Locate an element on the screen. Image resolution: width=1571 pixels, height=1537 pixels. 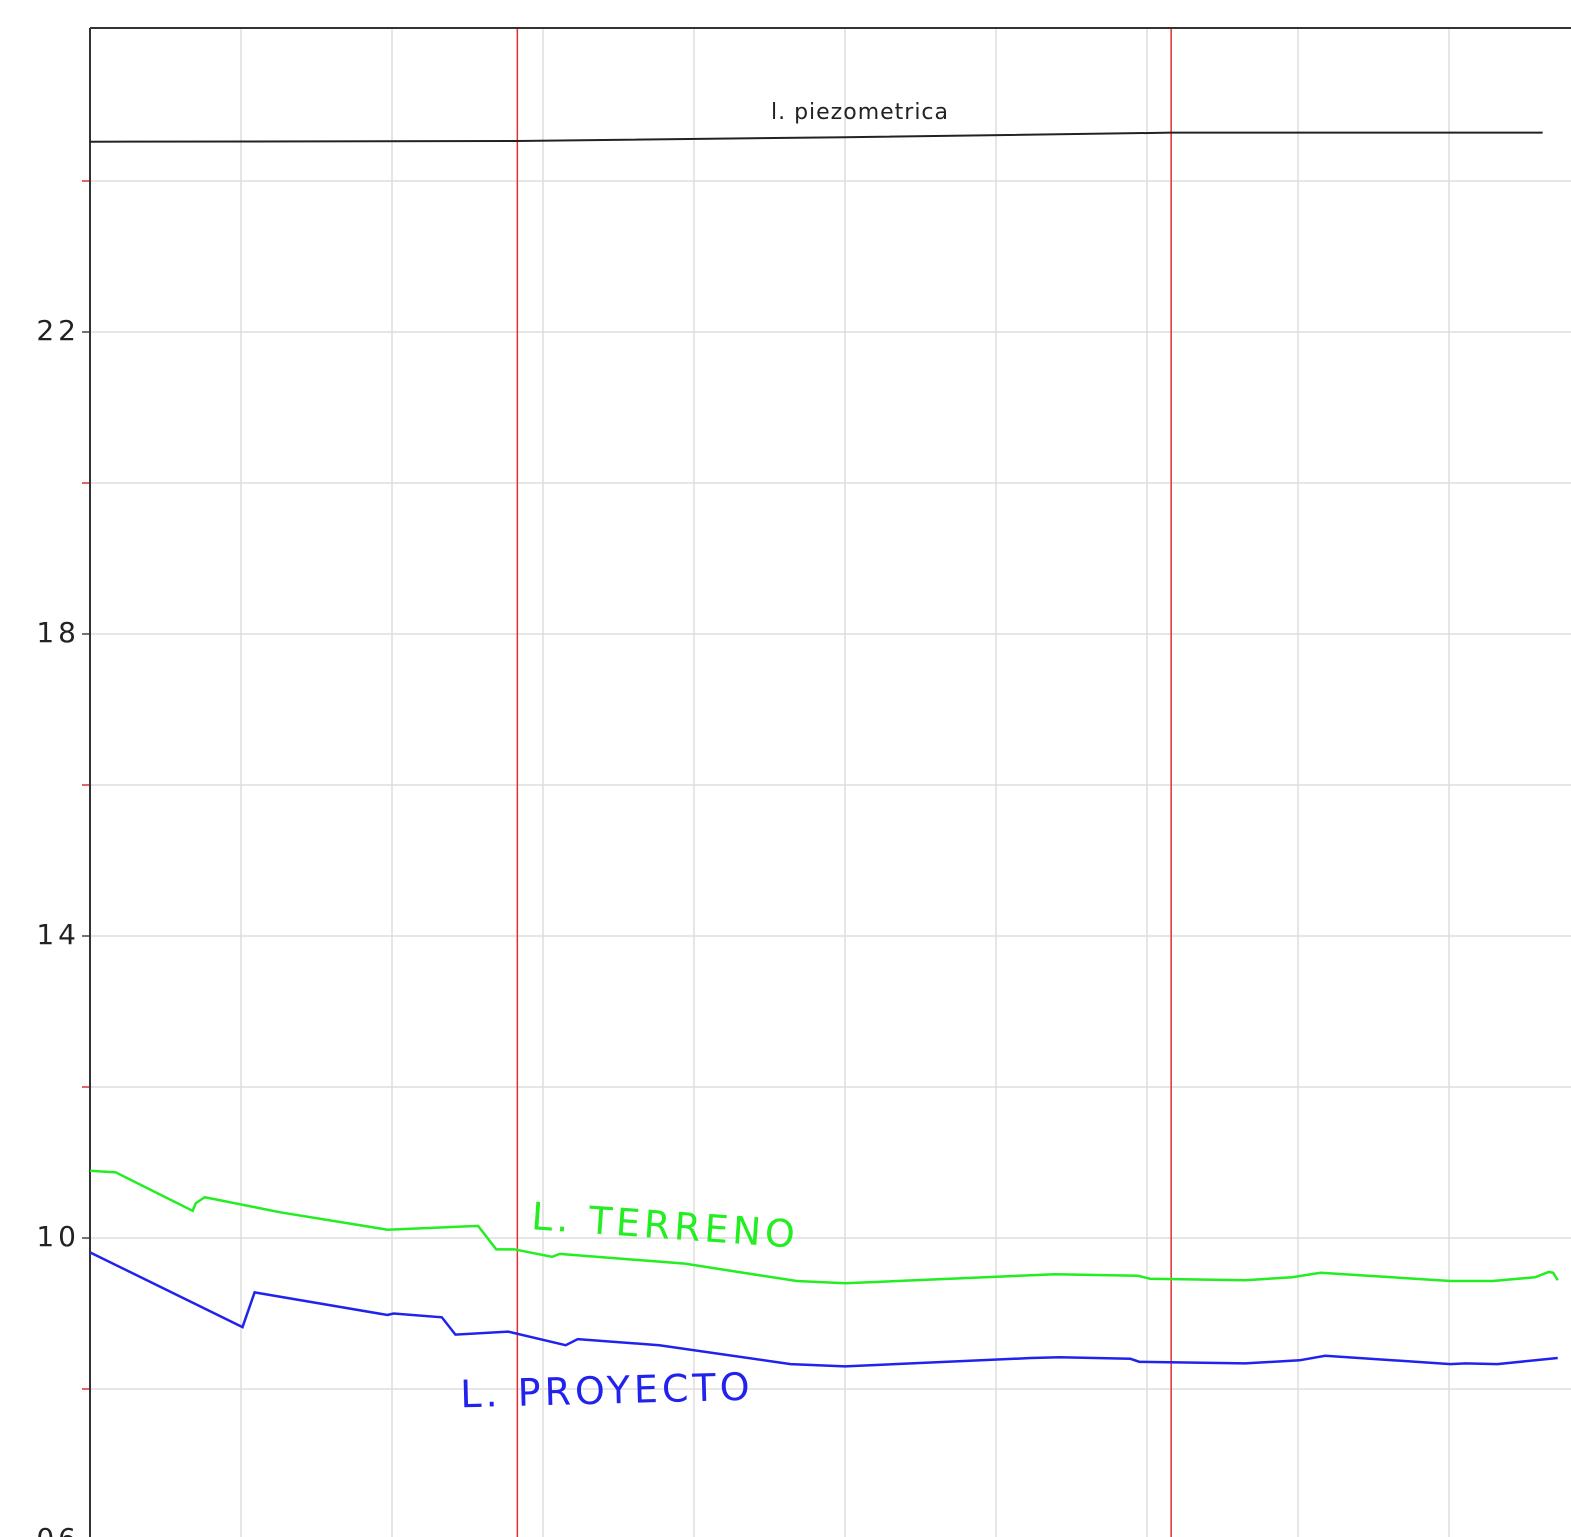
series-label: L. TERRENO is located at coordinates (665, 1225).